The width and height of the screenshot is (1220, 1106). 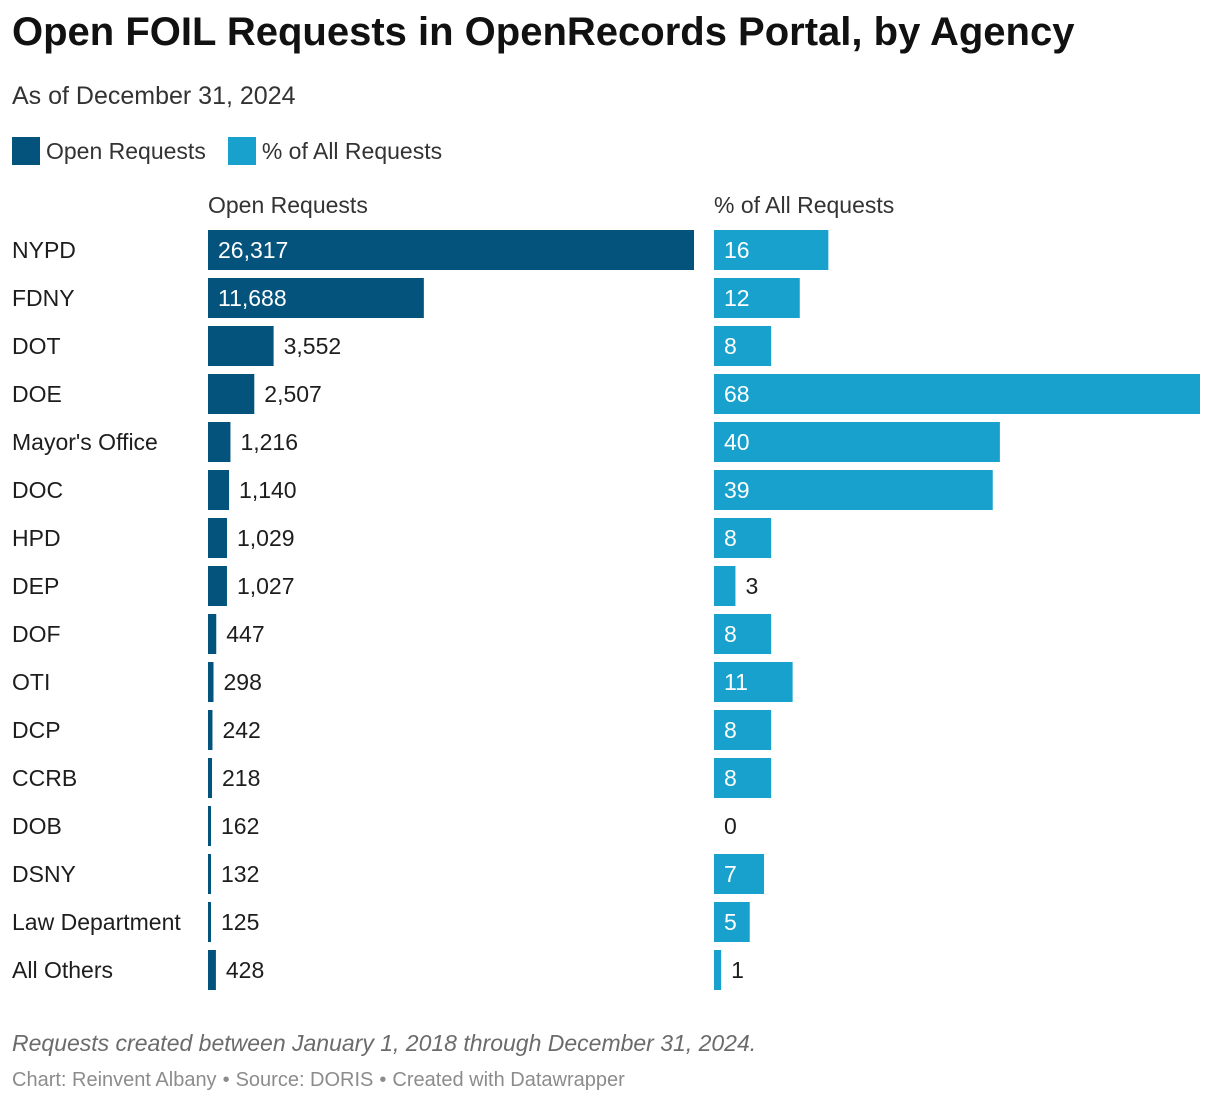 What do you see at coordinates (352, 150) in the screenshot?
I see `legend-label-percent-requests: % of All Requests` at bounding box center [352, 150].